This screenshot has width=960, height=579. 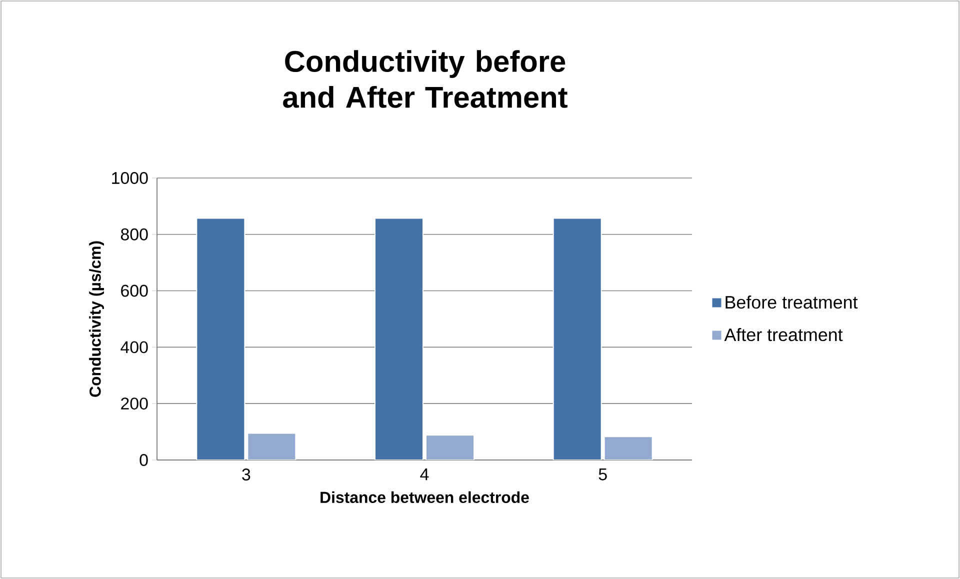 What do you see at coordinates (134, 347) in the screenshot?
I see `y-tick-label: 400` at bounding box center [134, 347].